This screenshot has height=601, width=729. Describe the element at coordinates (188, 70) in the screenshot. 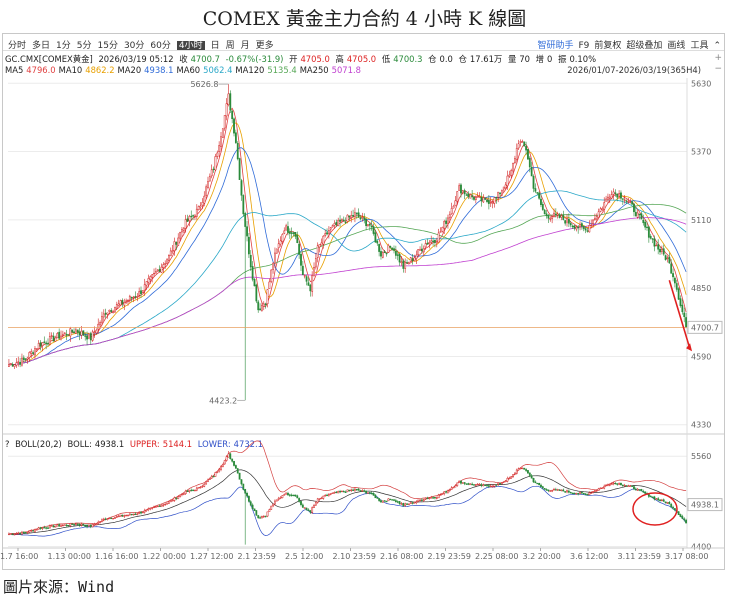

I see `ma-label-3: MA60` at that location.